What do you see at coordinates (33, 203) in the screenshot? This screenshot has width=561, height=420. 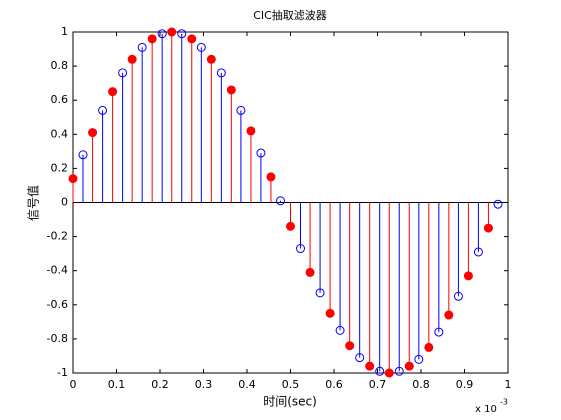 I see `y-axis-label: 信号值` at bounding box center [33, 203].